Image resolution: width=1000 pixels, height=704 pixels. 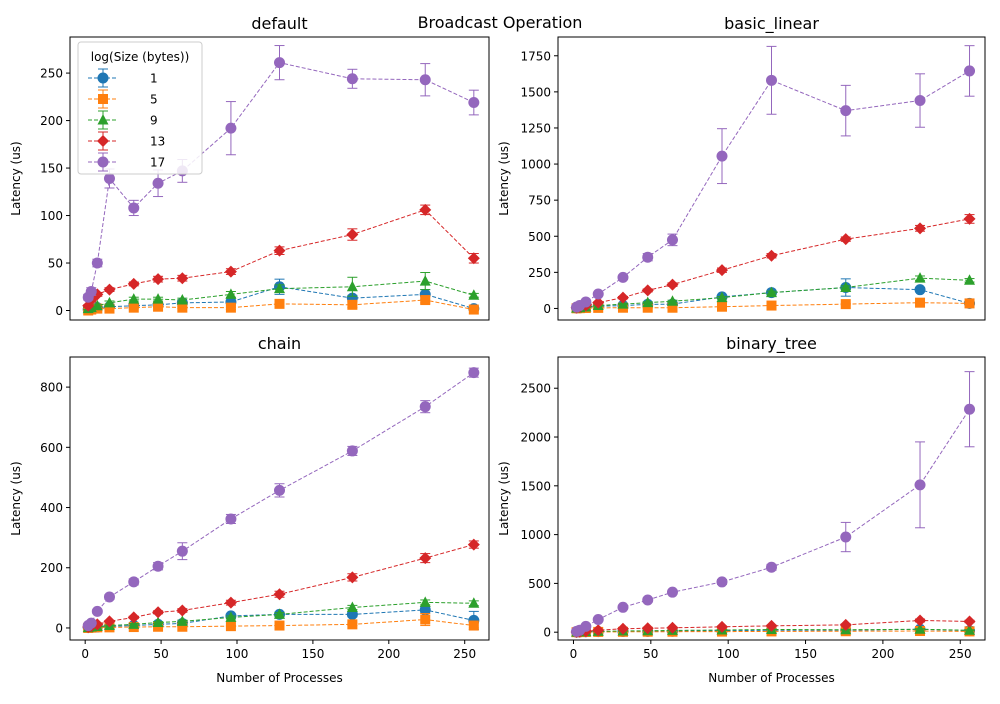 I want to click on y-tick-label: 400, so click(x=51, y=508).